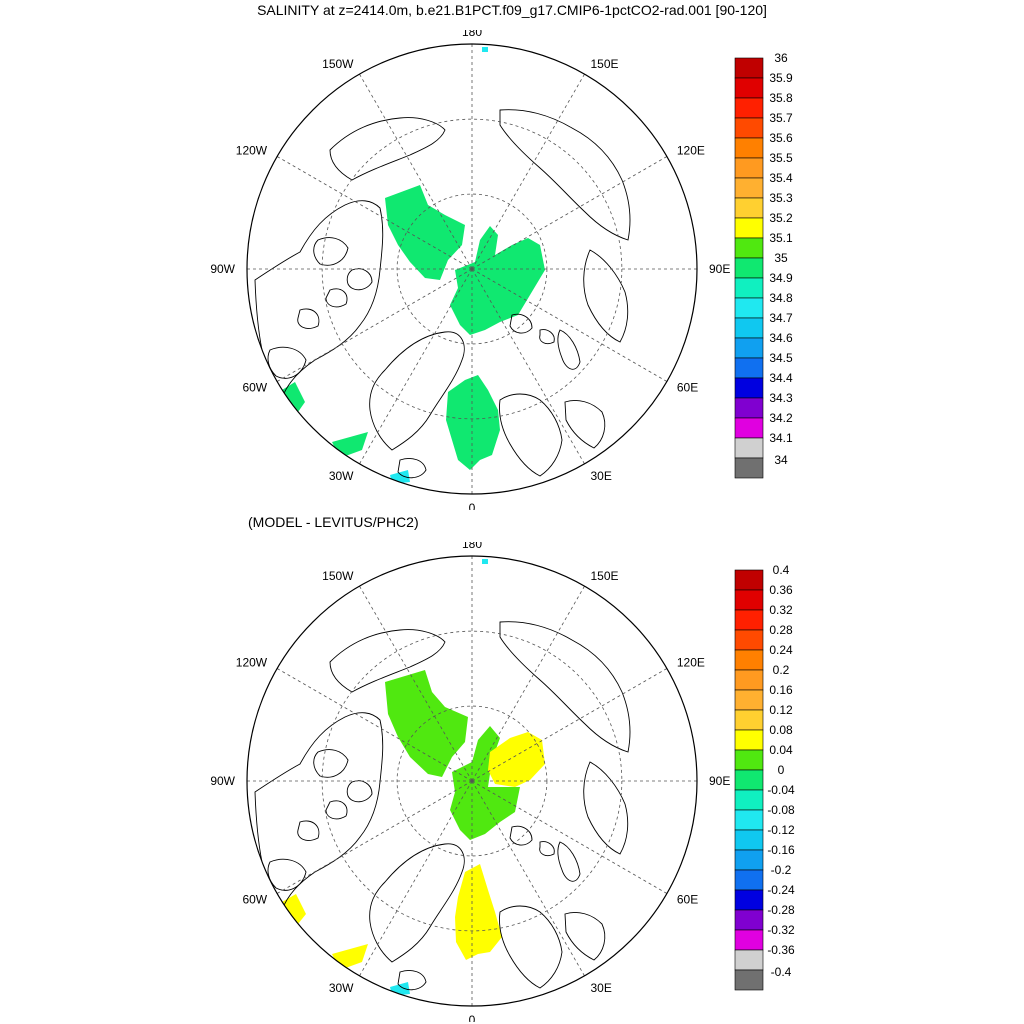 The image size is (1024, 1024). I want to click on map-label-sw1: 60W, so click(254, 388).